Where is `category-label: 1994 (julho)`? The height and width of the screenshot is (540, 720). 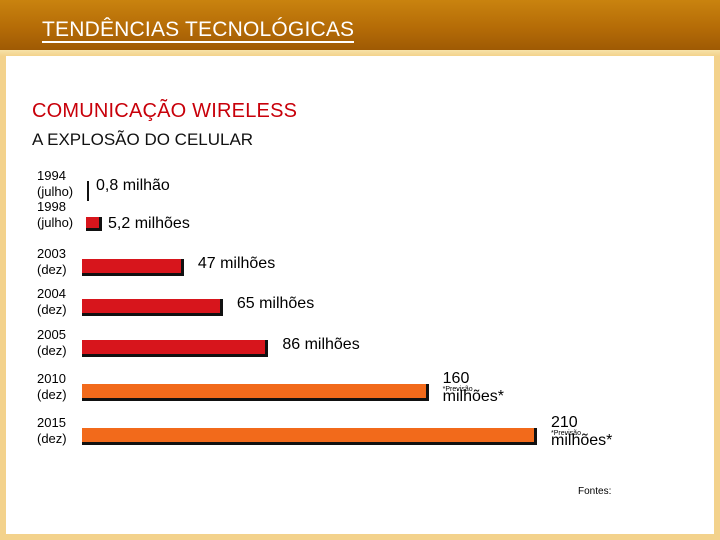 category-label: 1994 (julho) is located at coordinates (62, 184).